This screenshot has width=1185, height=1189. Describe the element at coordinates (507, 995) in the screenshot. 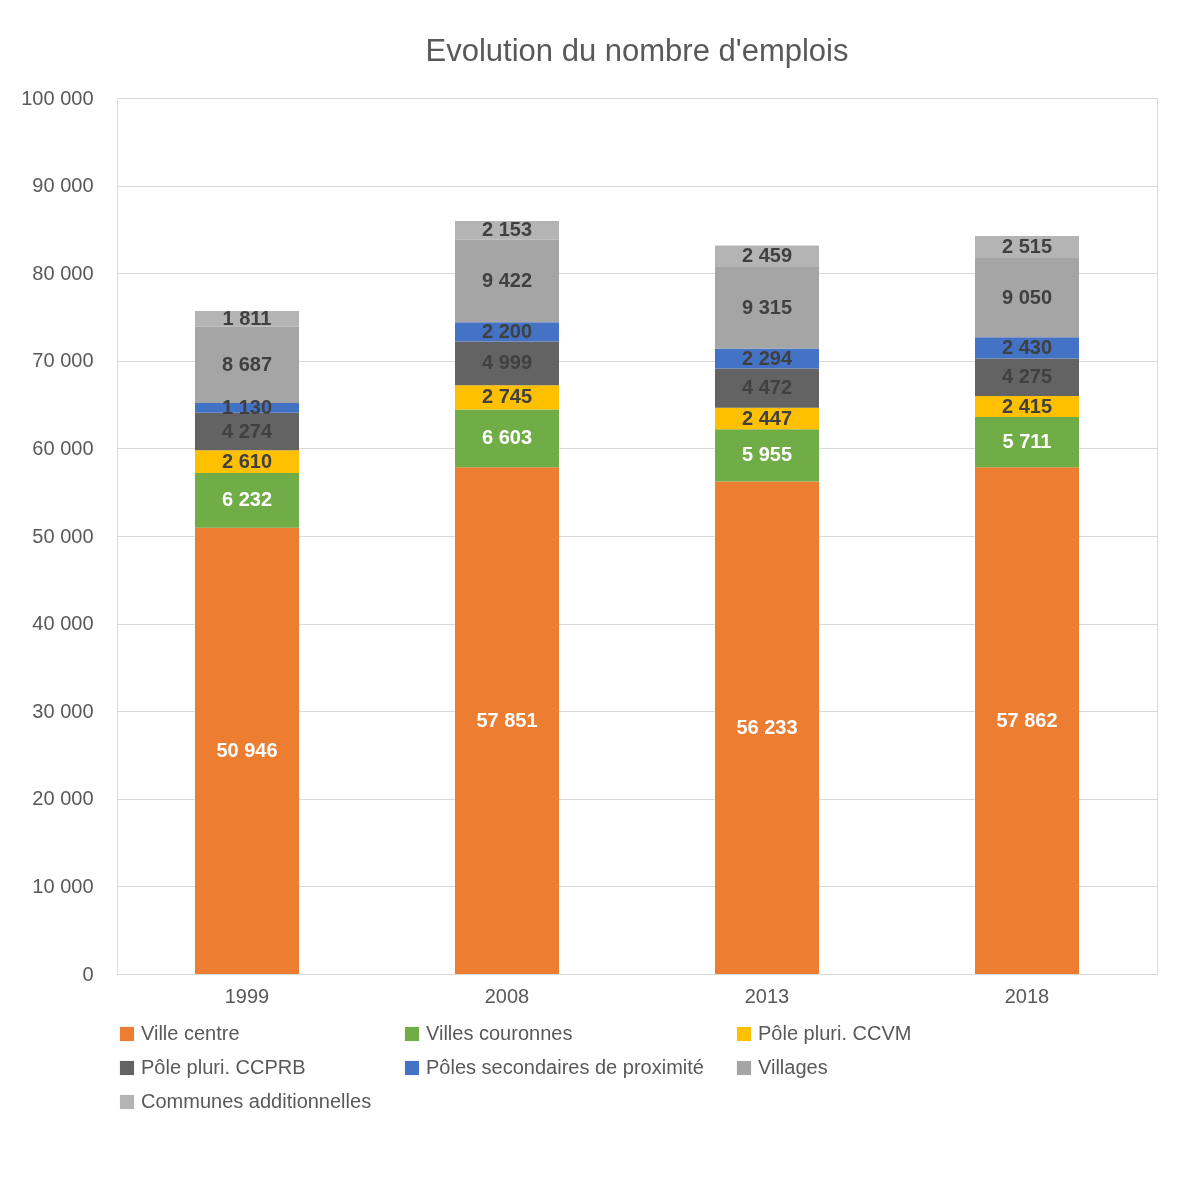

I see `x-tick-label: 2008` at that location.